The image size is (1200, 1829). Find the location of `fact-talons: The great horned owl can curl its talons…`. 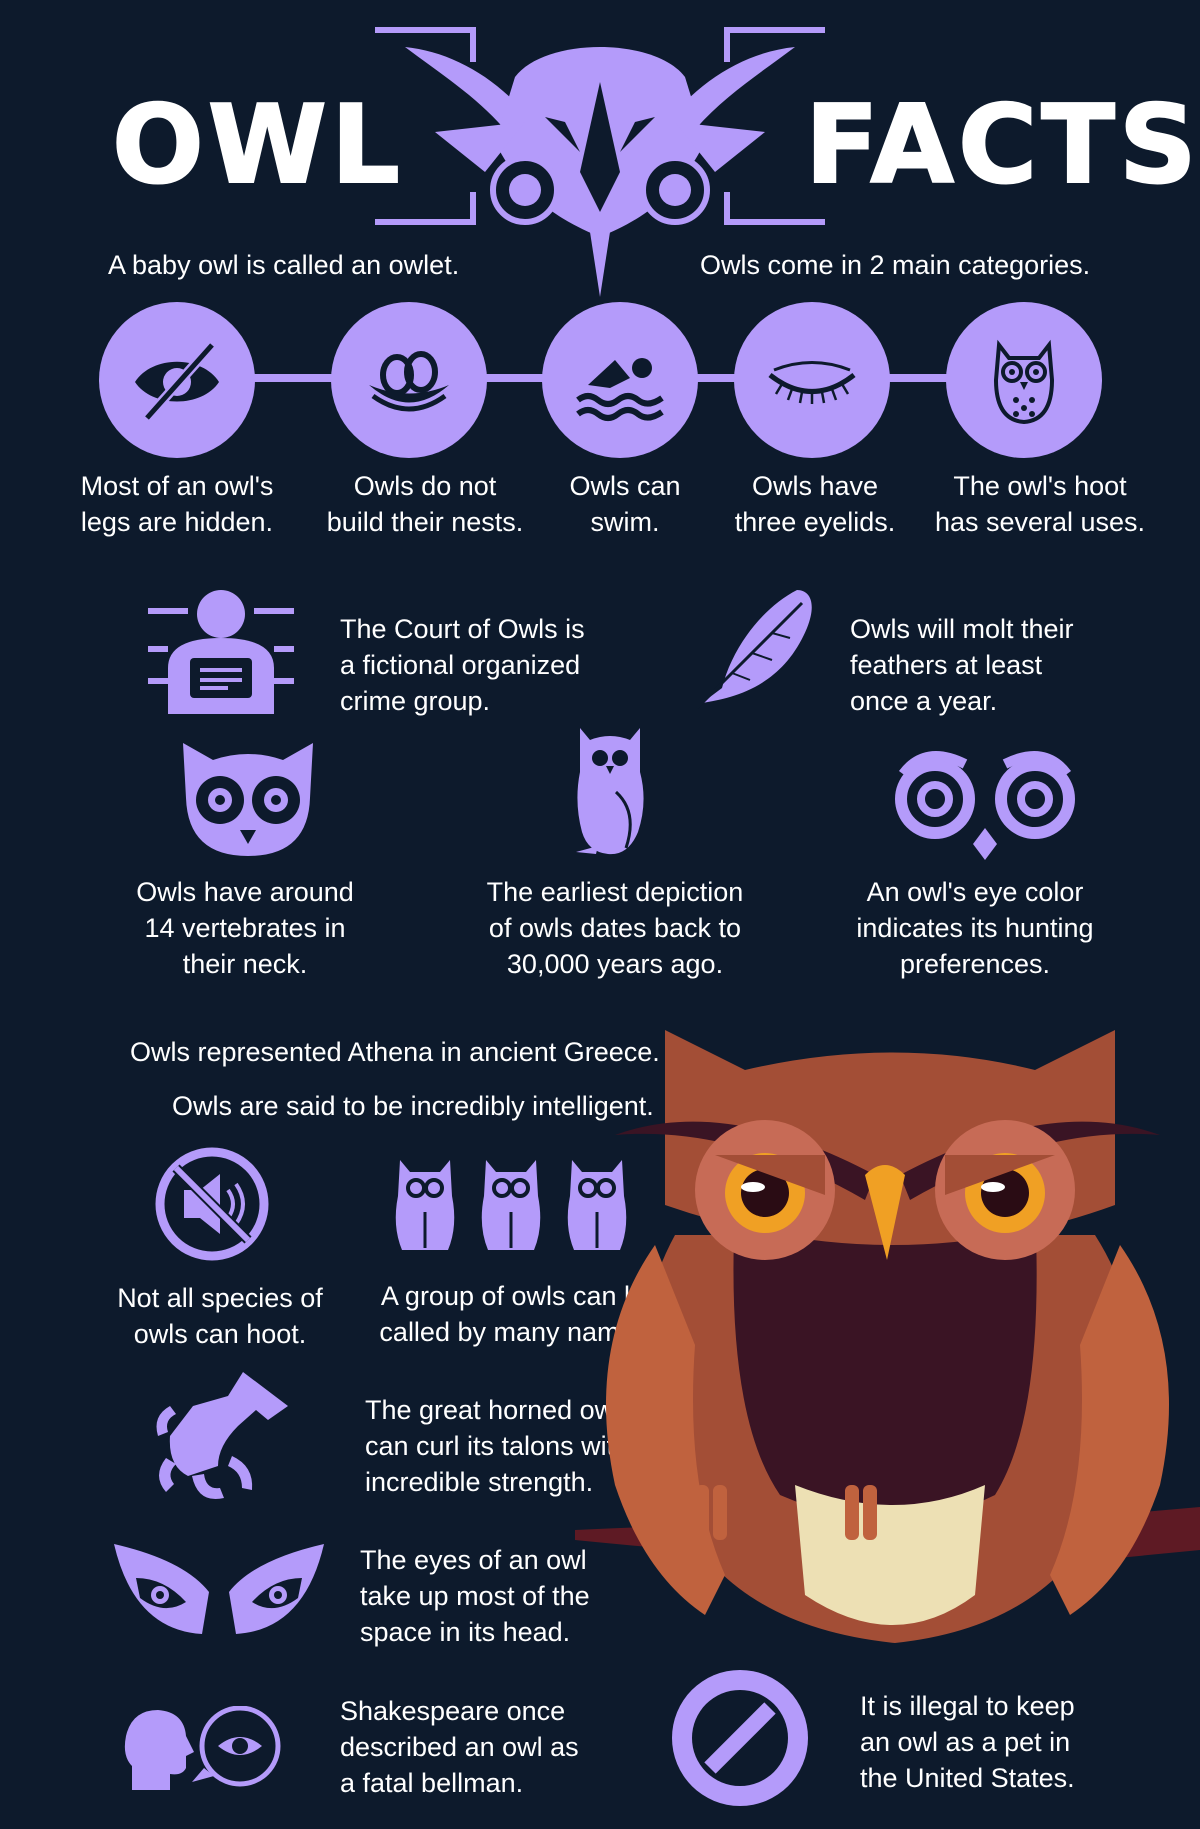

fact-talons: The great horned owl can curl its talons… is located at coordinates (497, 1446).